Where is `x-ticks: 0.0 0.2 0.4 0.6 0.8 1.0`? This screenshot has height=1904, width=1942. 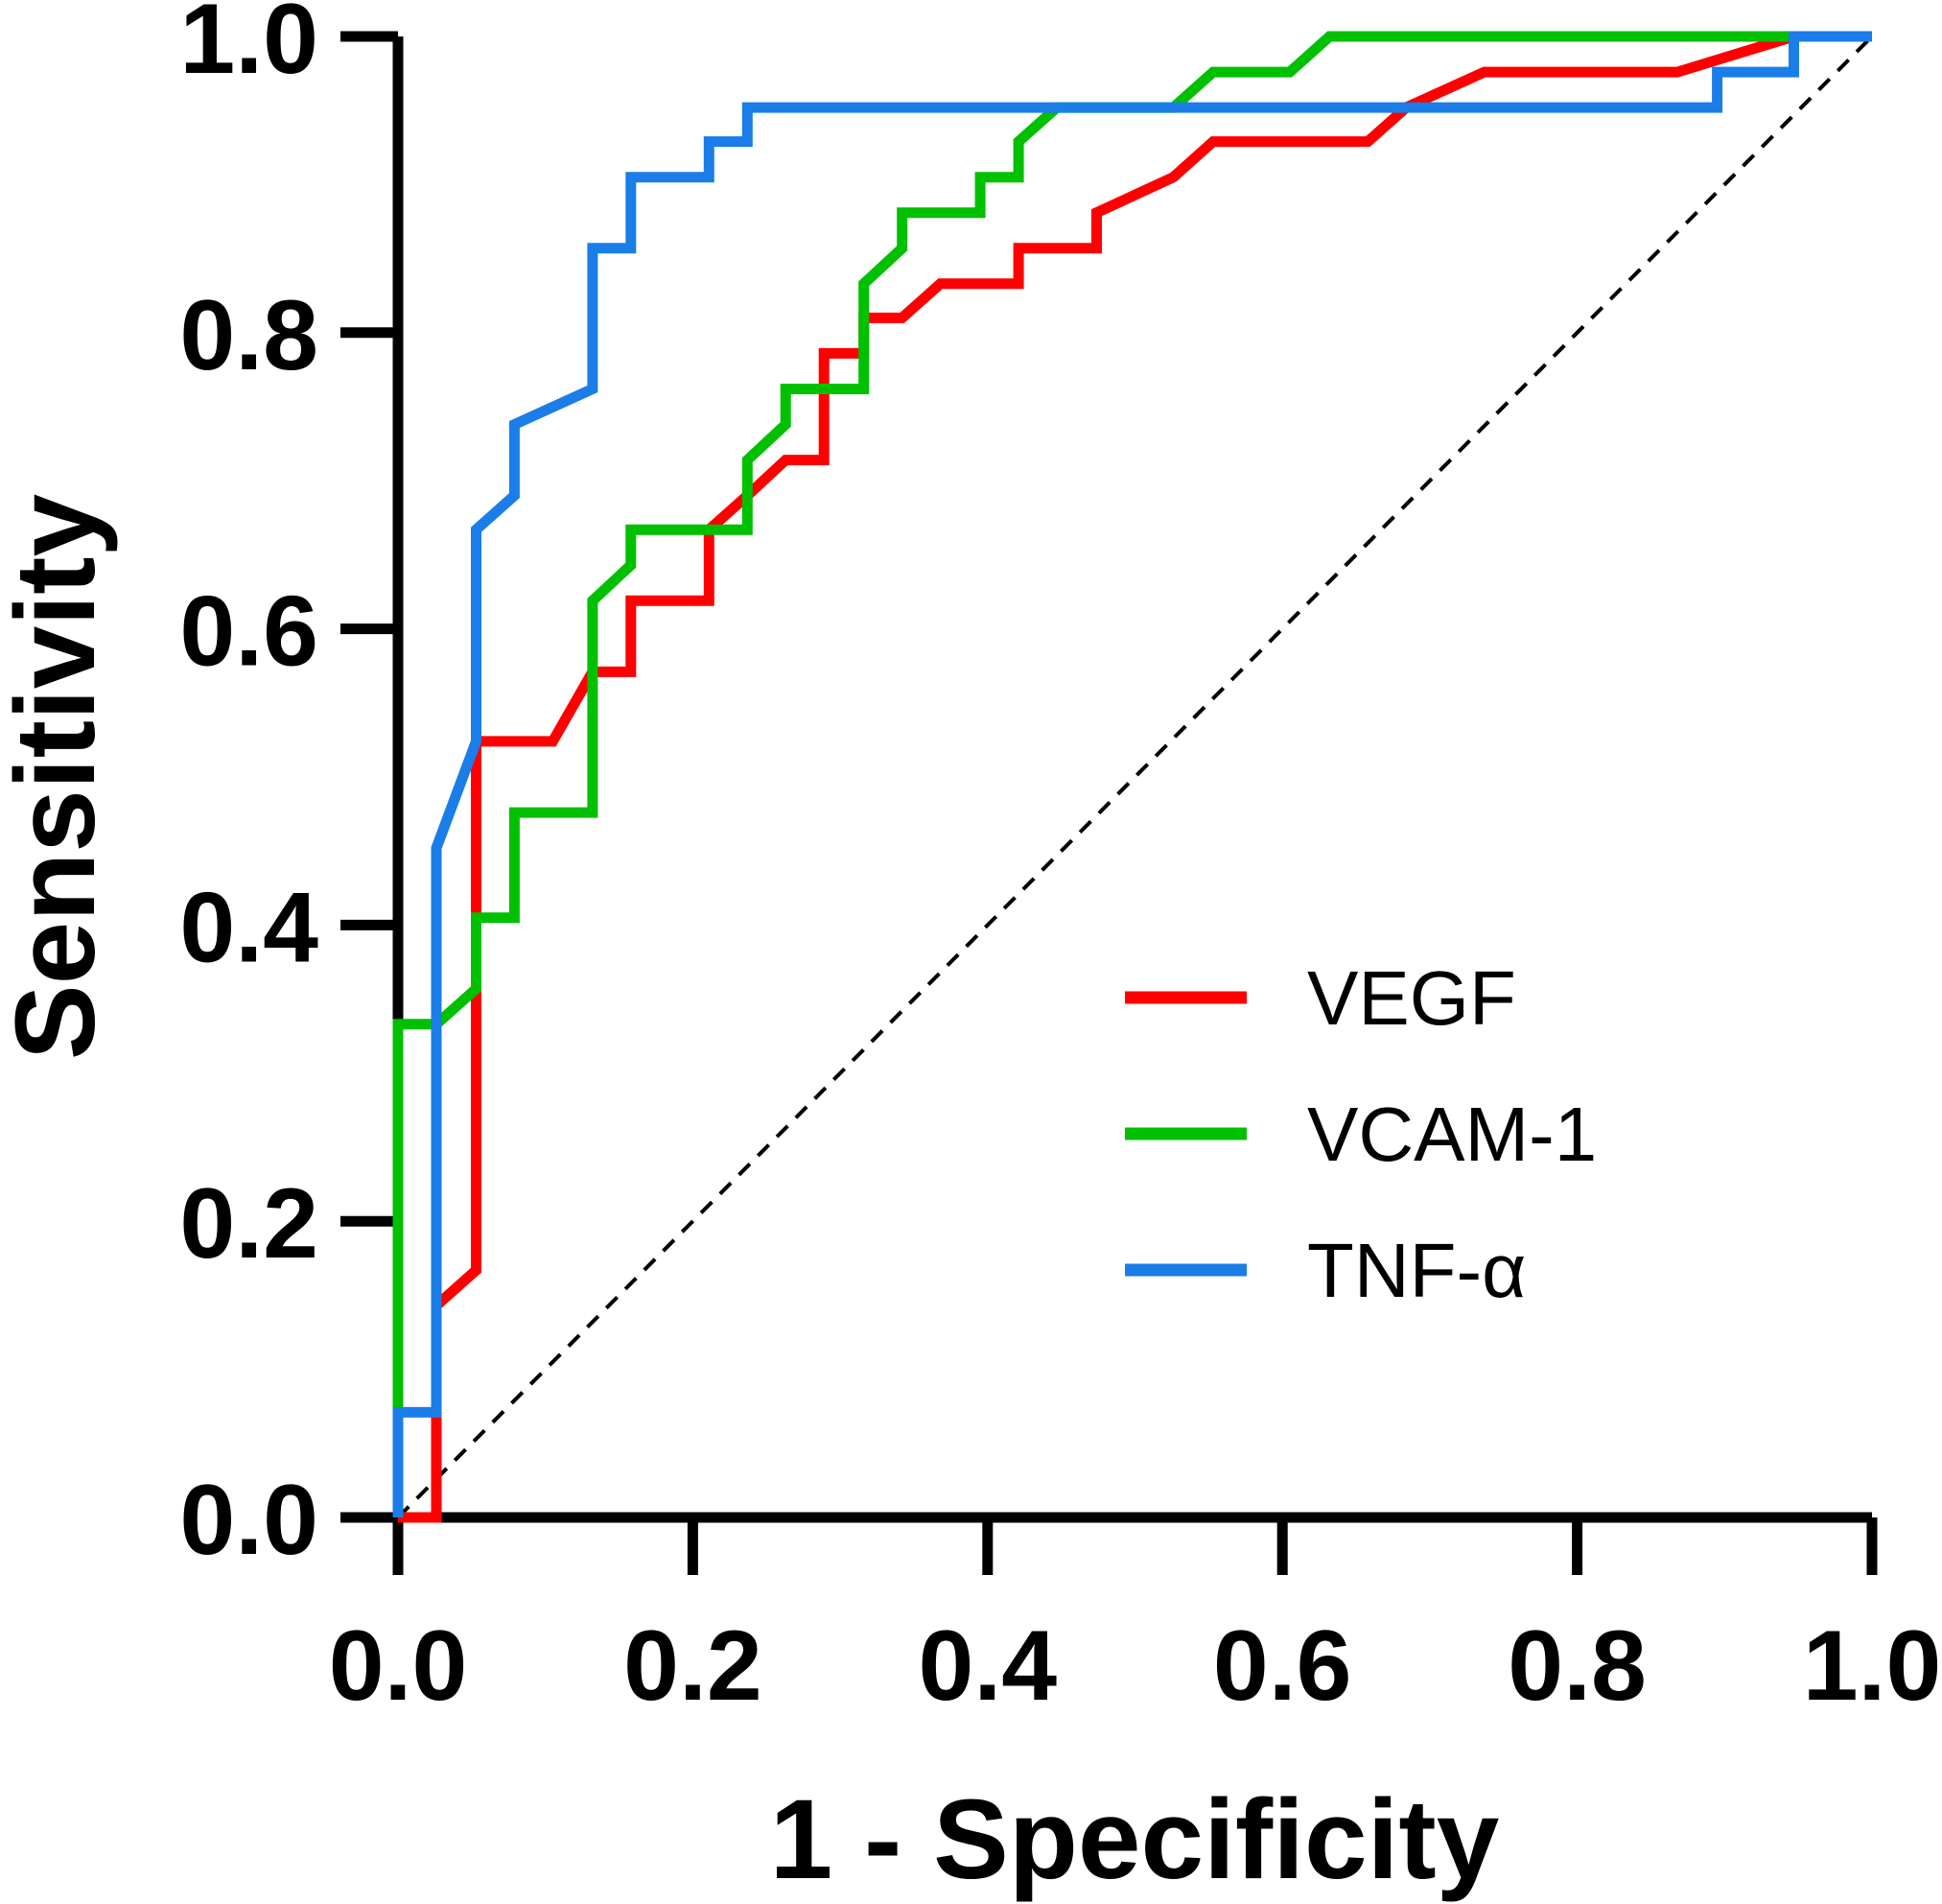 x-ticks: 0.0 0.2 0.4 0.6 0.8 1.0 is located at coordinates (1135, 1619).